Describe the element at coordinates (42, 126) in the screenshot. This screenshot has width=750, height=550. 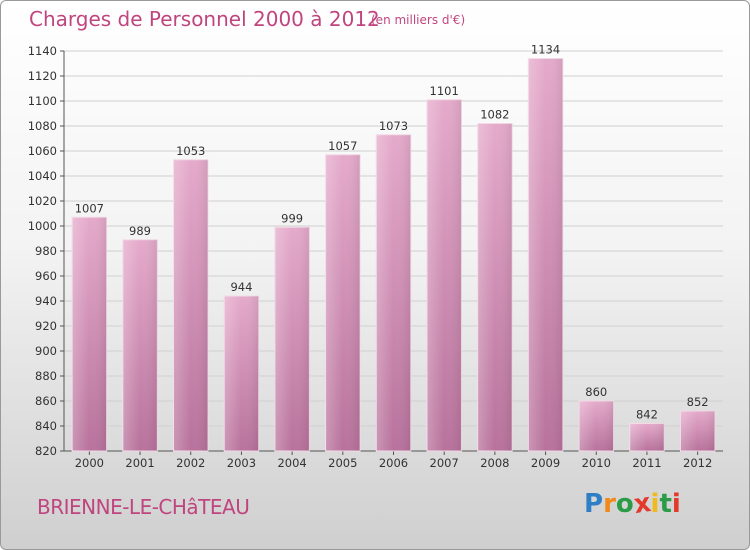
I see `y-tick-label: 1080` at that location.